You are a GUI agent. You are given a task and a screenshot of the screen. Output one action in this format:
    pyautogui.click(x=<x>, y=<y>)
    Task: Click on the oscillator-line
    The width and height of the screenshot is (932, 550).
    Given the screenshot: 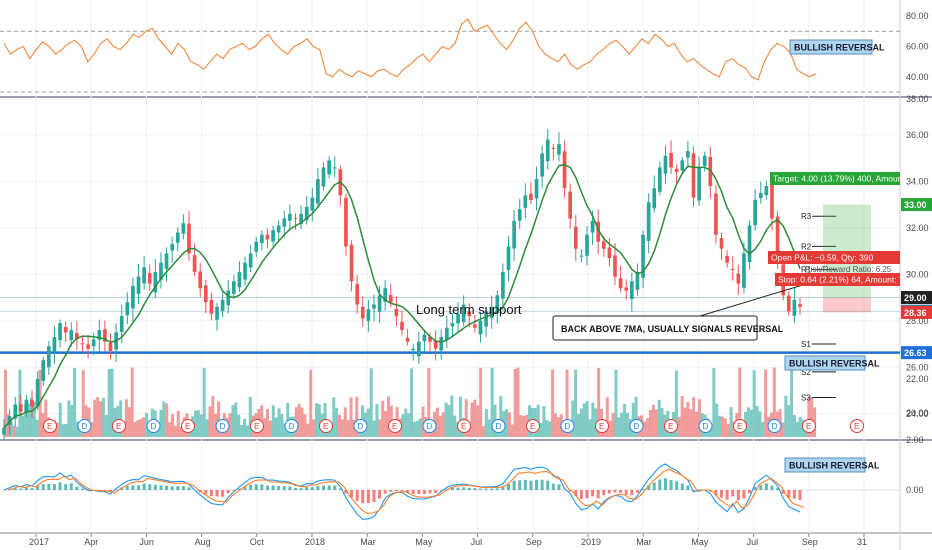 What is the action you would take?
    pyautogui.click(x=410, y=49)
    